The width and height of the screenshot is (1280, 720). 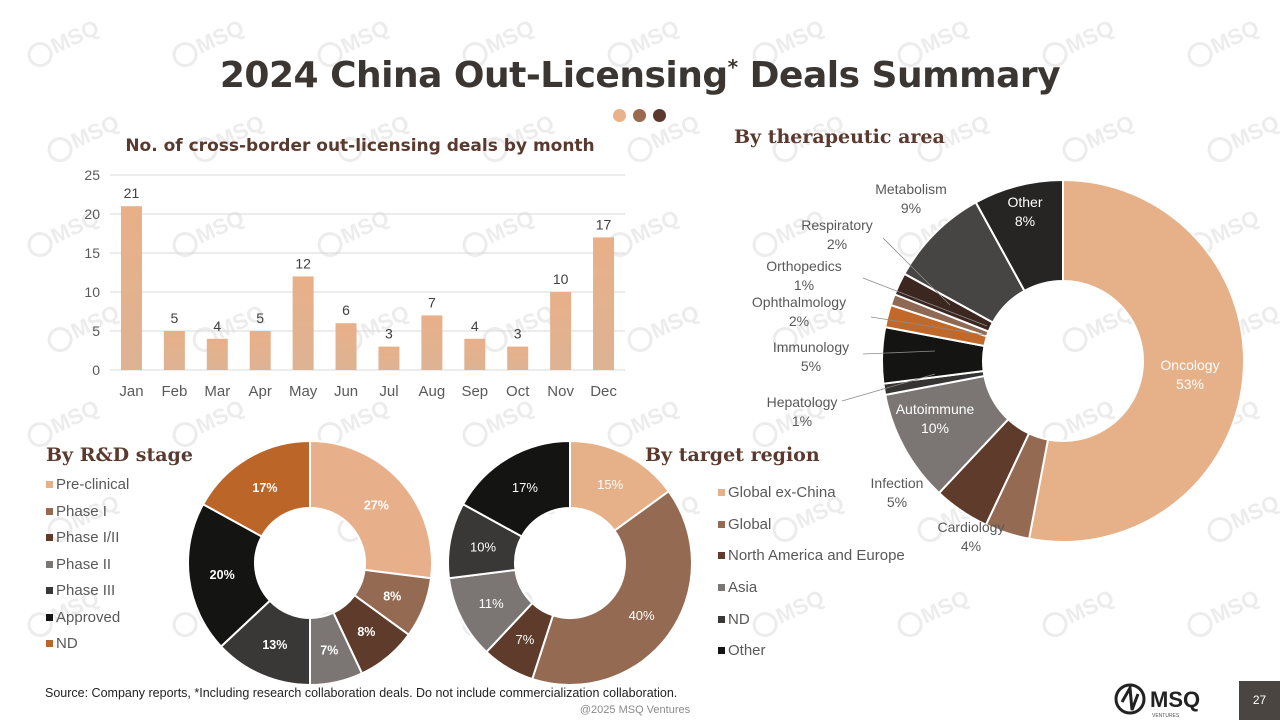 What do you see at coordinates (432, 302) in the screenshot?
I see `bar-value-label: 7` at bounding box center [432, 302].